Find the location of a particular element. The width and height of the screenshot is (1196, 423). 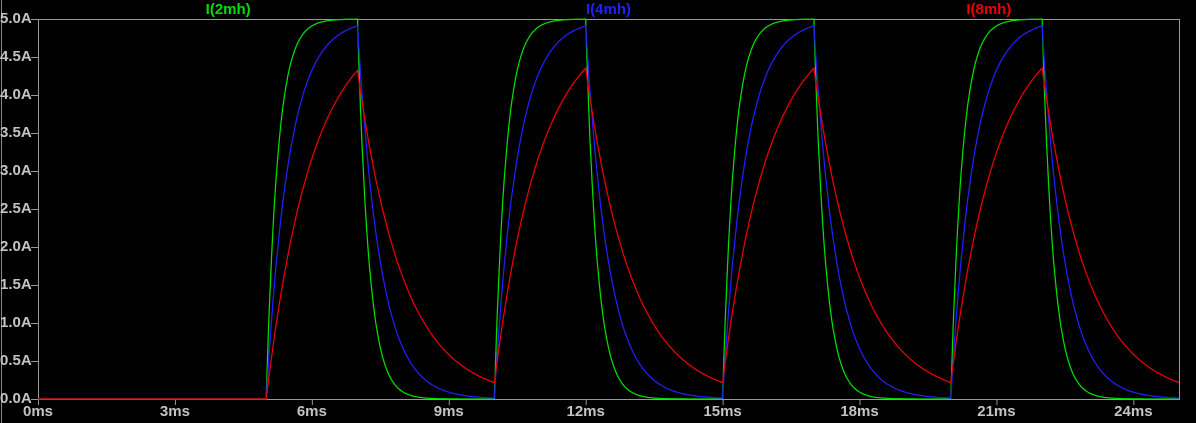

y-axis-tick-label: 0.5A is located at coordinates (16, 360).